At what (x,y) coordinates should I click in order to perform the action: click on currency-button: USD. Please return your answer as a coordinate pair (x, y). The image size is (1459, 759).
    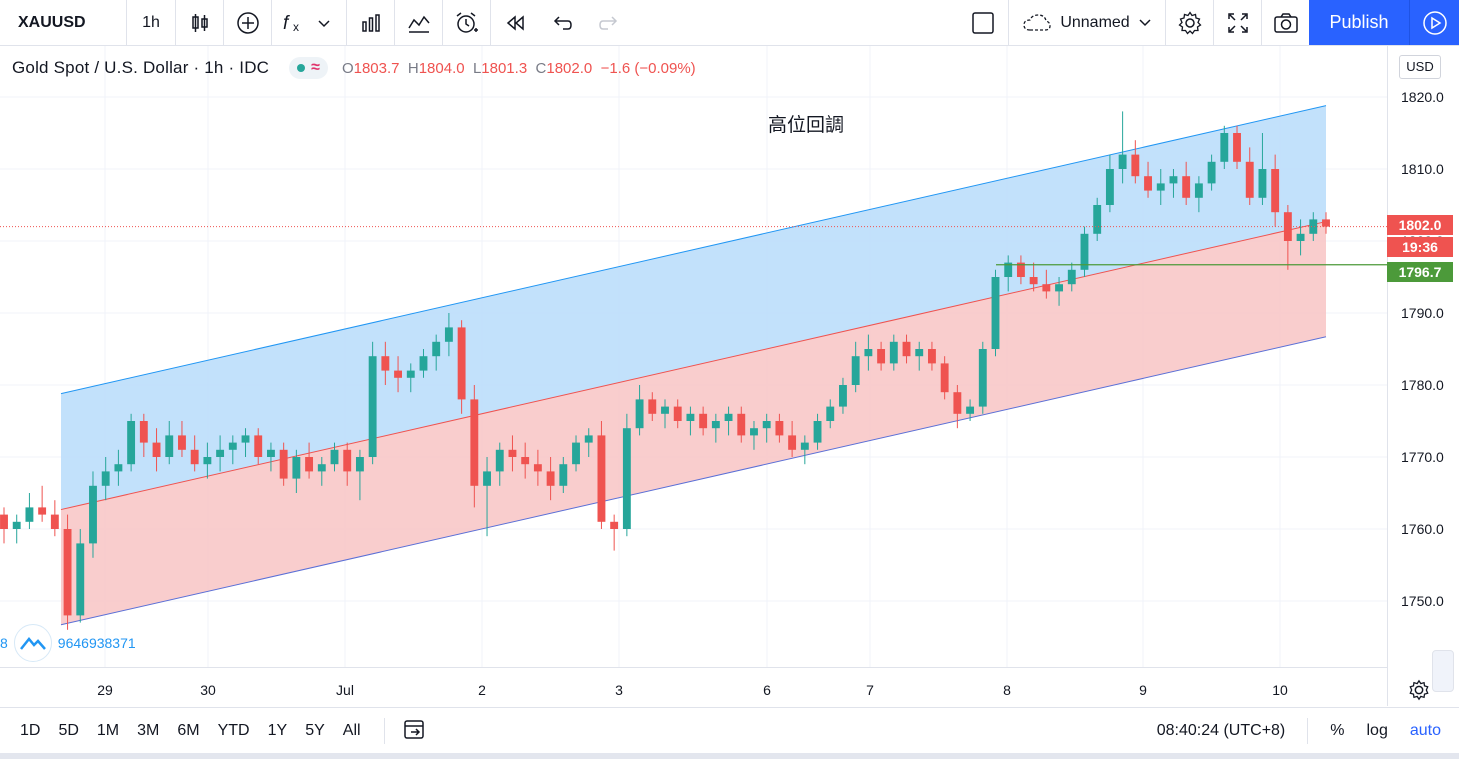
    Looking at the image, I should click on (1420, 67).